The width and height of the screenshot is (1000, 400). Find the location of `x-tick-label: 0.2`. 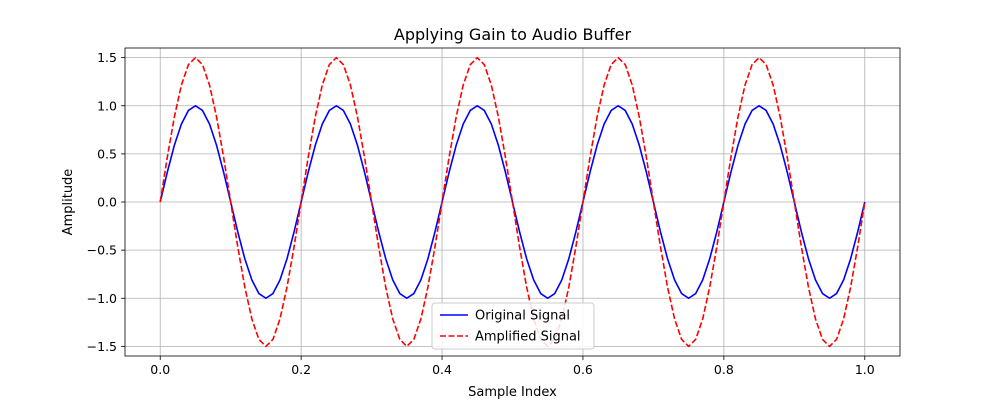

x-tick-label: 0.2 is located at coordinates (301, 369).